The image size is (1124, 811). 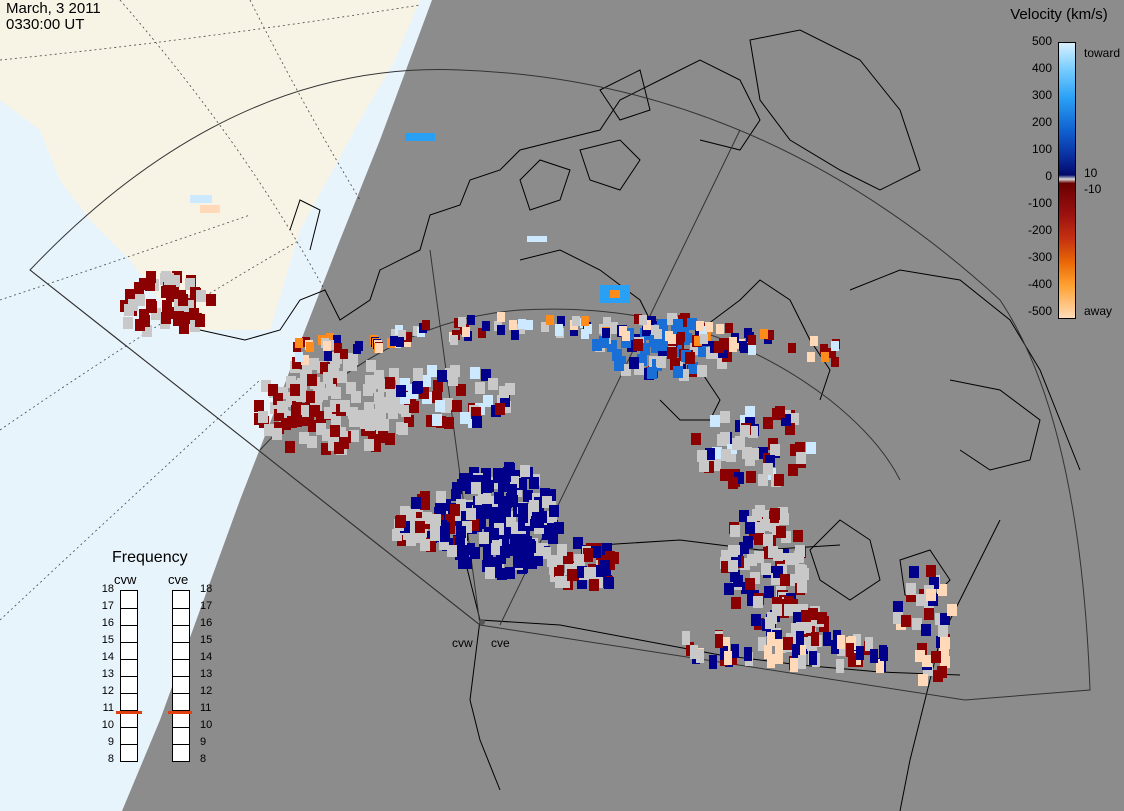 I want to click on colorbar-title: Velocity (km/s), so click(x=1059, y=14).